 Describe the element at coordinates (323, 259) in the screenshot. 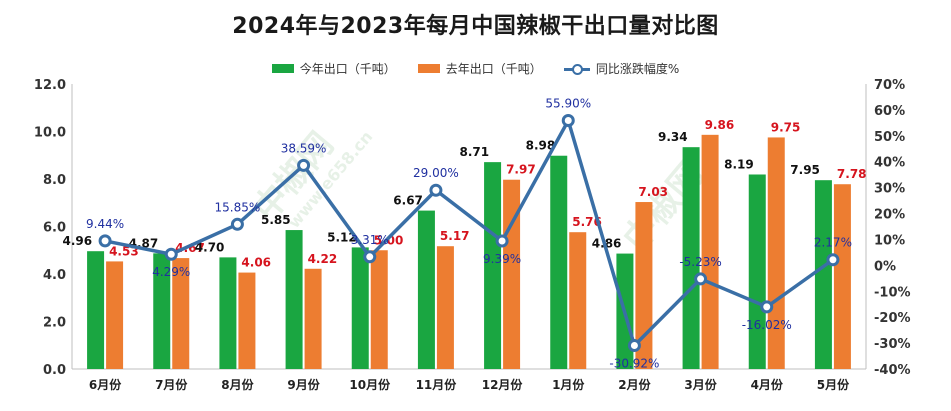

I see `data-label-previous: 4.22` at that location.